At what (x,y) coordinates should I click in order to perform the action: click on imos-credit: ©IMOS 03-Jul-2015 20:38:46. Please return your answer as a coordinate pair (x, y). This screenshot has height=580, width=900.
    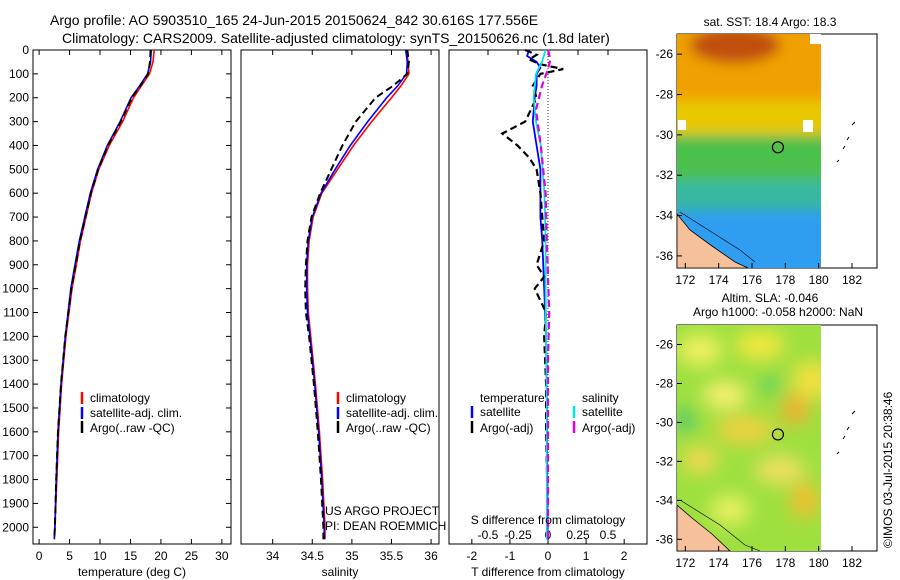
    Looking at the image, I should click on (888, 469).